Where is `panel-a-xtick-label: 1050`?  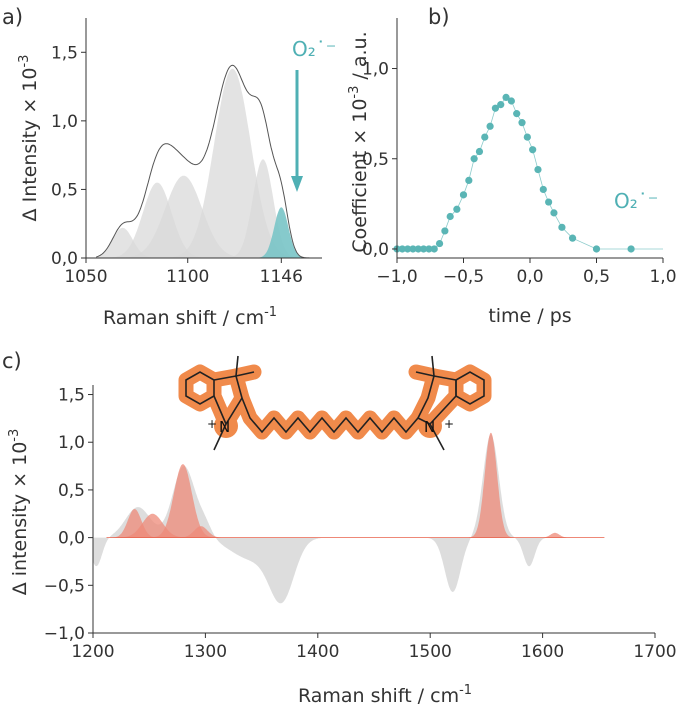 panel-a-xtick-label: 1050 is located at coordinates (85, 277).